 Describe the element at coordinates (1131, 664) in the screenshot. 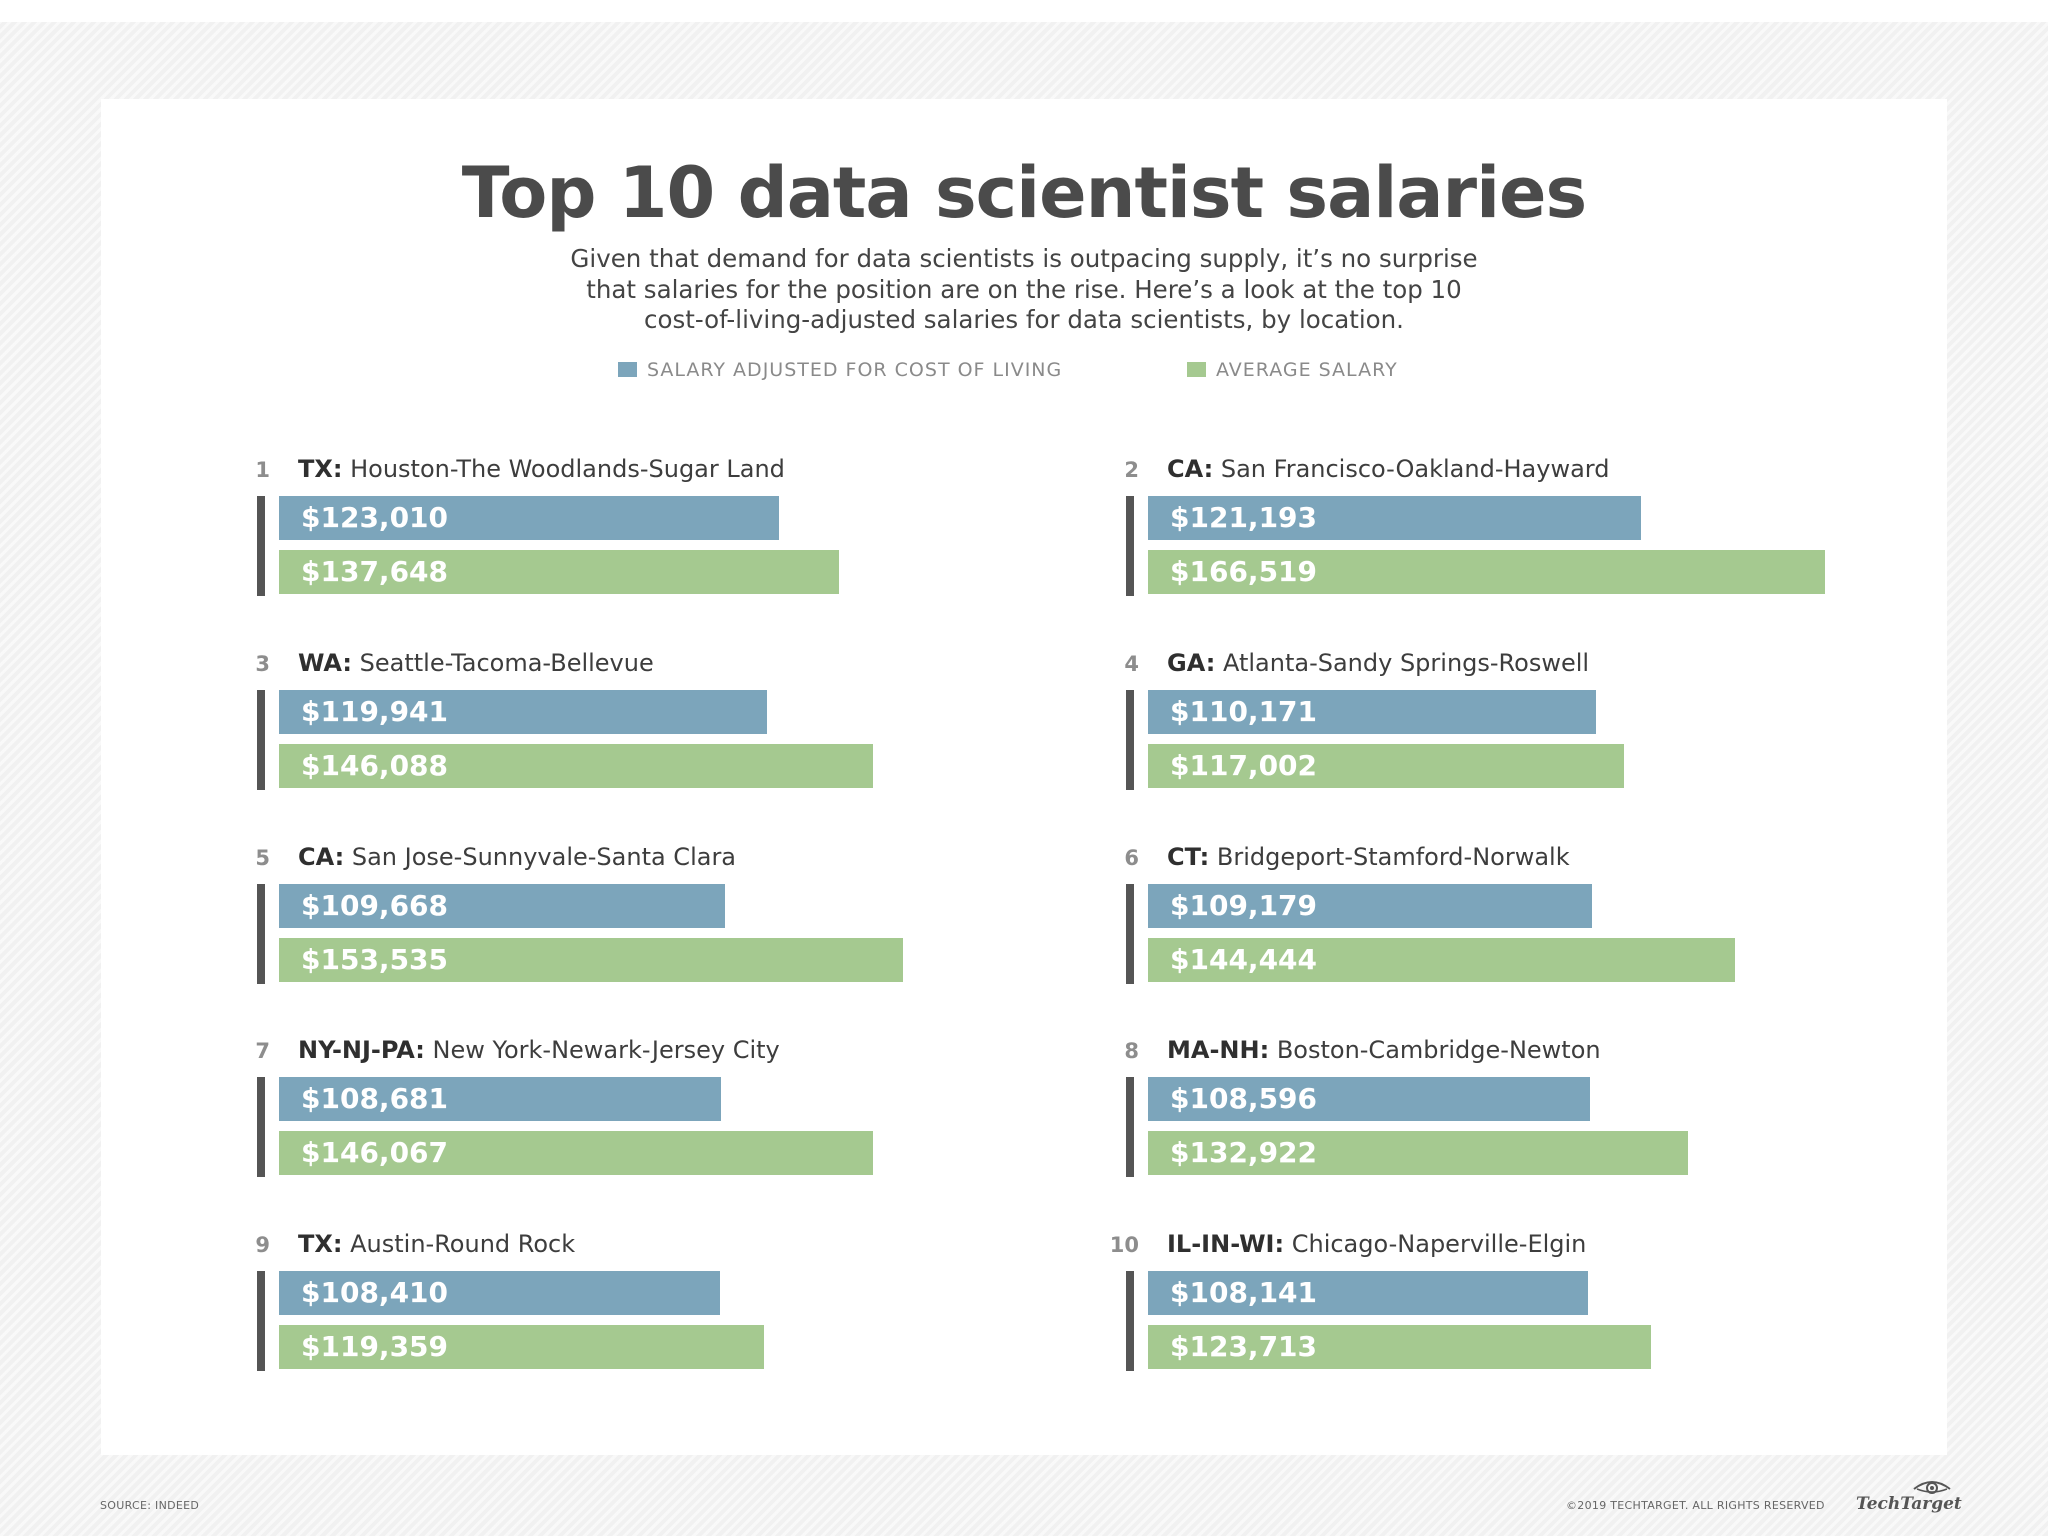

I see `rank-number: 4` at that location.